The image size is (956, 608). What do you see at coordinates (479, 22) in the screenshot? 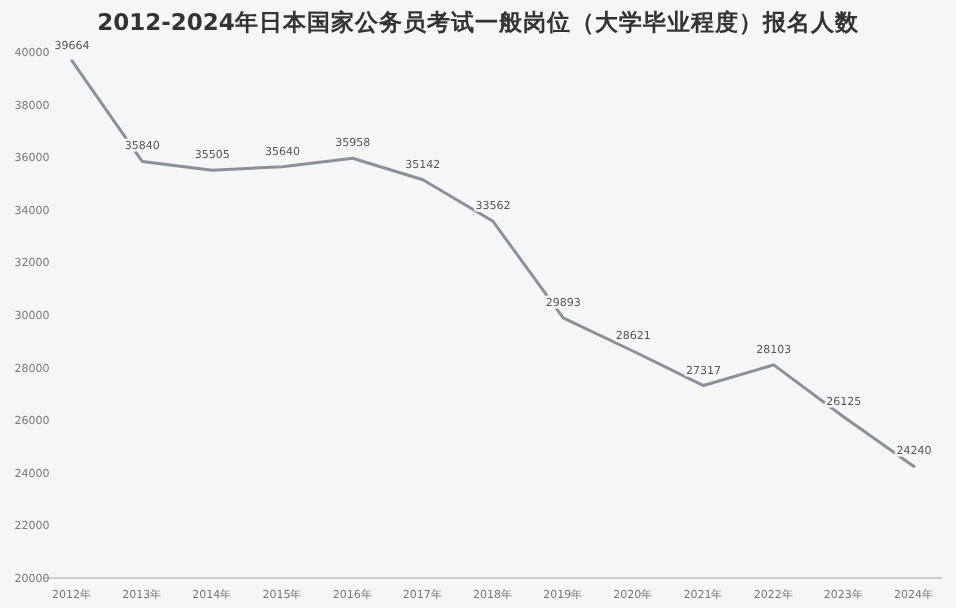
I see `chart-title: 2012-2024年日本国家公务员考试一般岗位（大学毕业程度）报名人数` at bounding box center [479, 22].